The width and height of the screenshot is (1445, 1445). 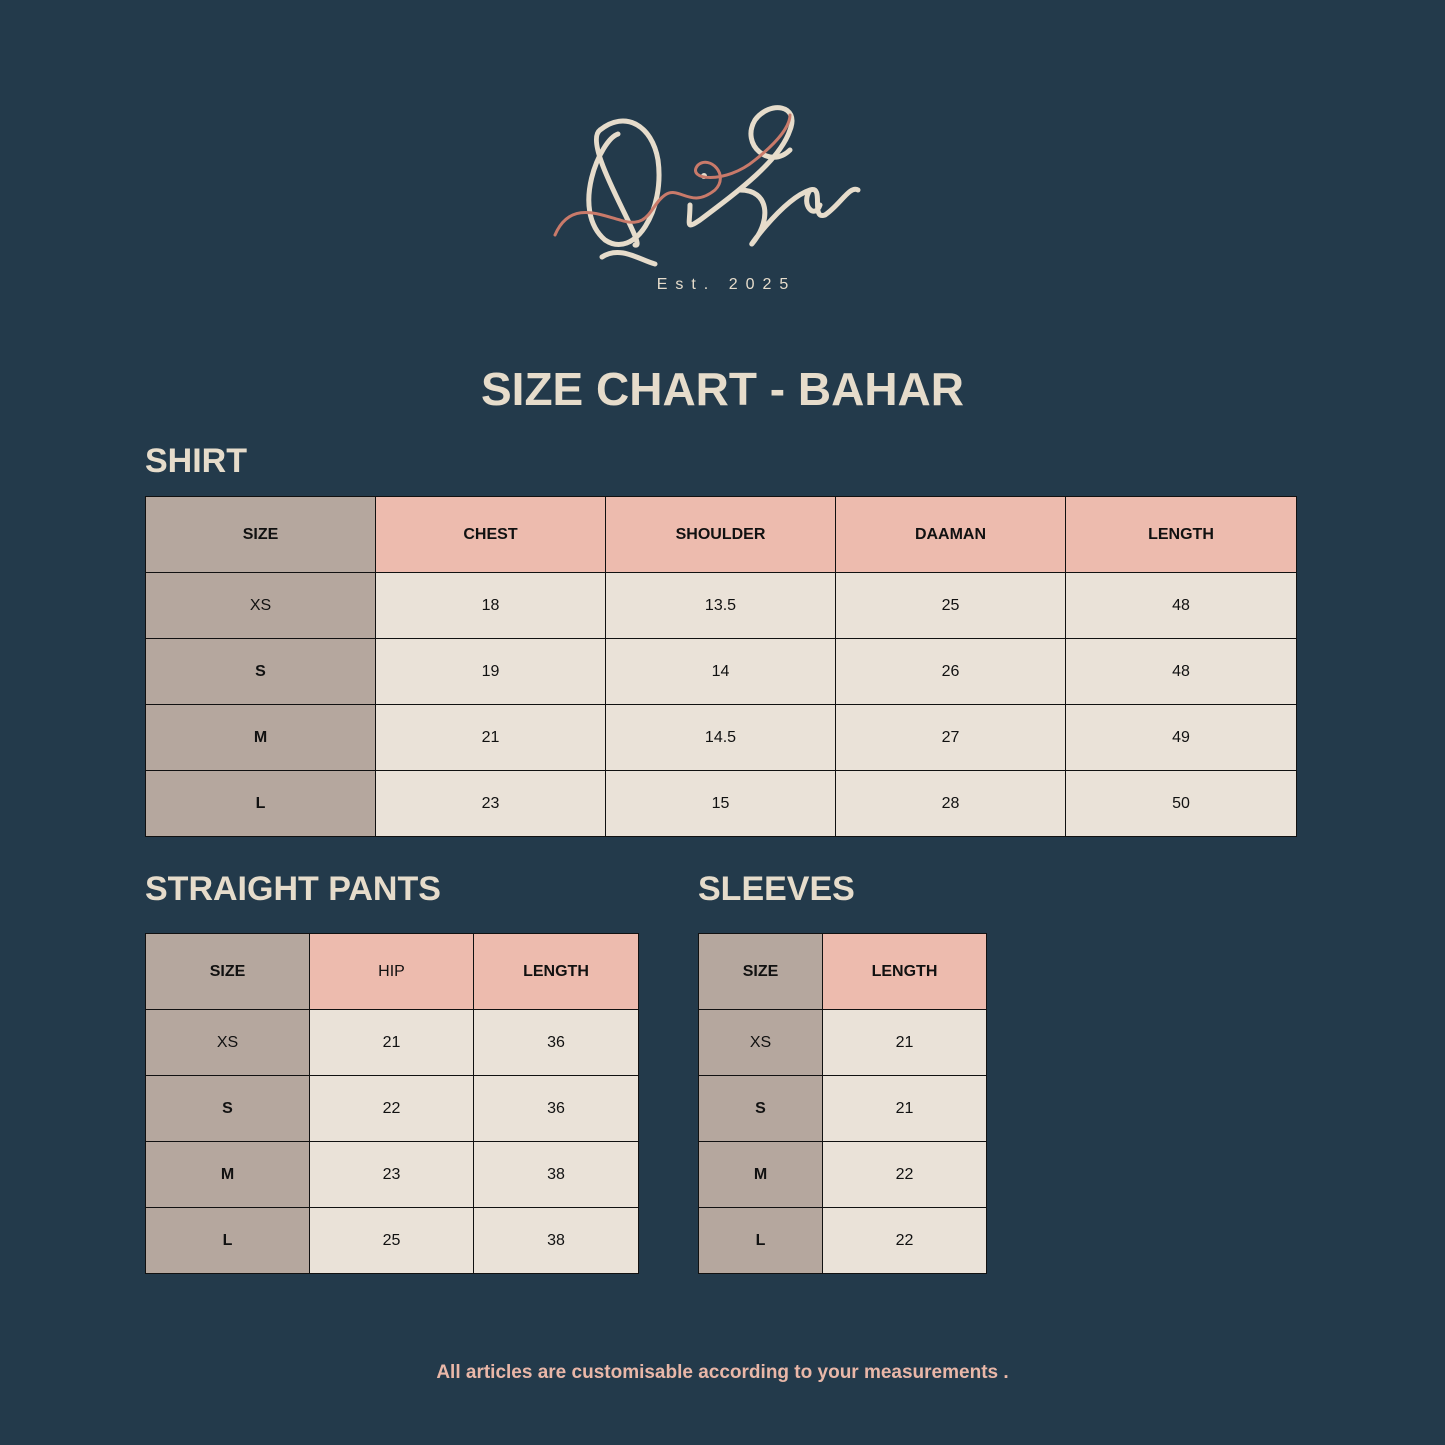 I want to click on page-title: SIZE CHART - BAHAR, so click(x=722, y=389).